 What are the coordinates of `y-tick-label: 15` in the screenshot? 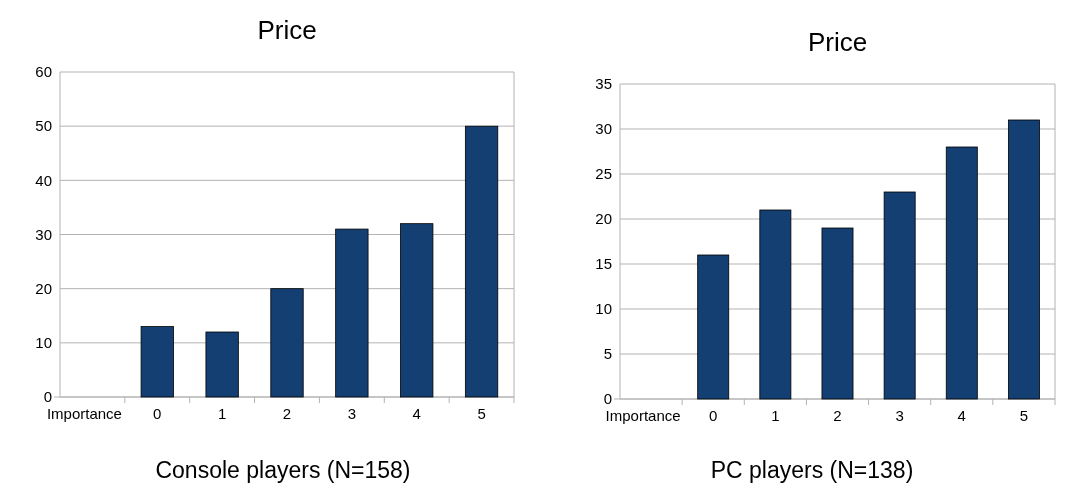 It's located at (603, 264).